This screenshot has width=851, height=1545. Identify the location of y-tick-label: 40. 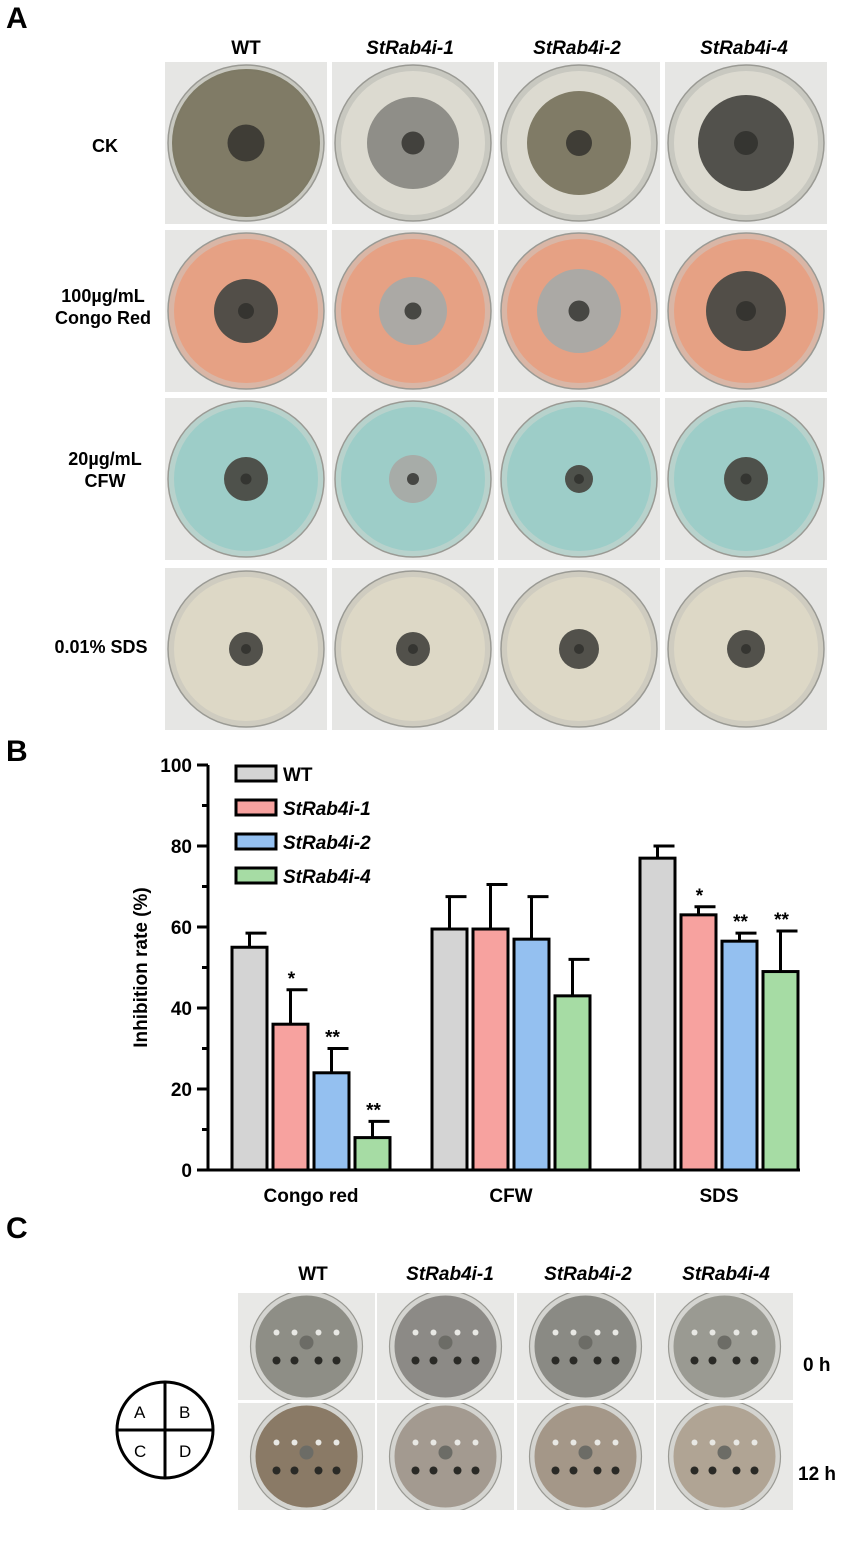
(181, 1009).